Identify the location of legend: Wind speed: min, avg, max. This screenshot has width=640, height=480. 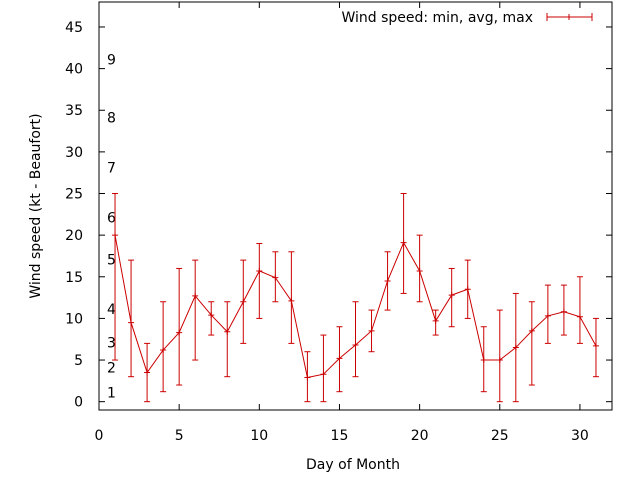
(467, 18).